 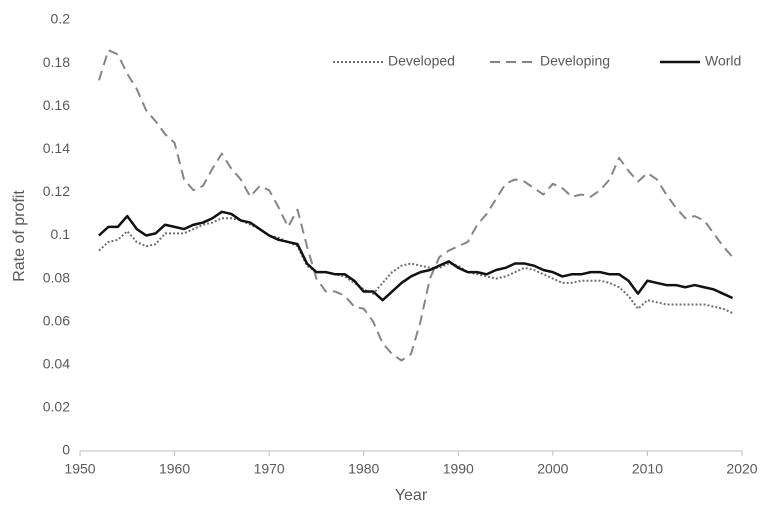 I want to click on x-tick-label: 2010, so click(x=647, y=469).